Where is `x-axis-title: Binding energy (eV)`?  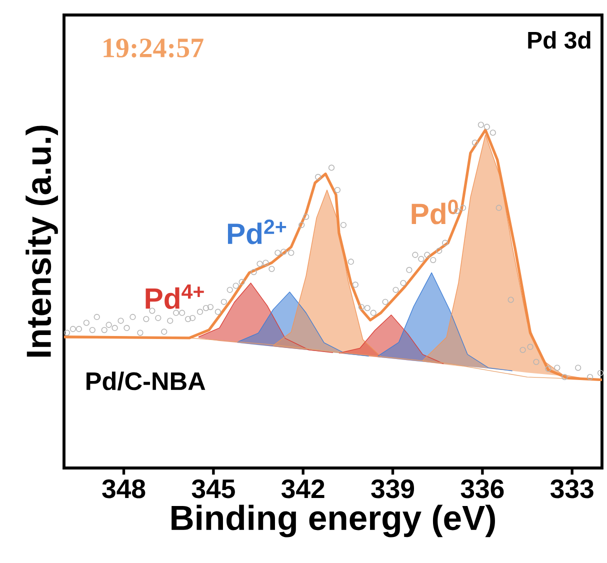
x-axis-title: Binding energy (eV) is located at coordinates (333, 521).